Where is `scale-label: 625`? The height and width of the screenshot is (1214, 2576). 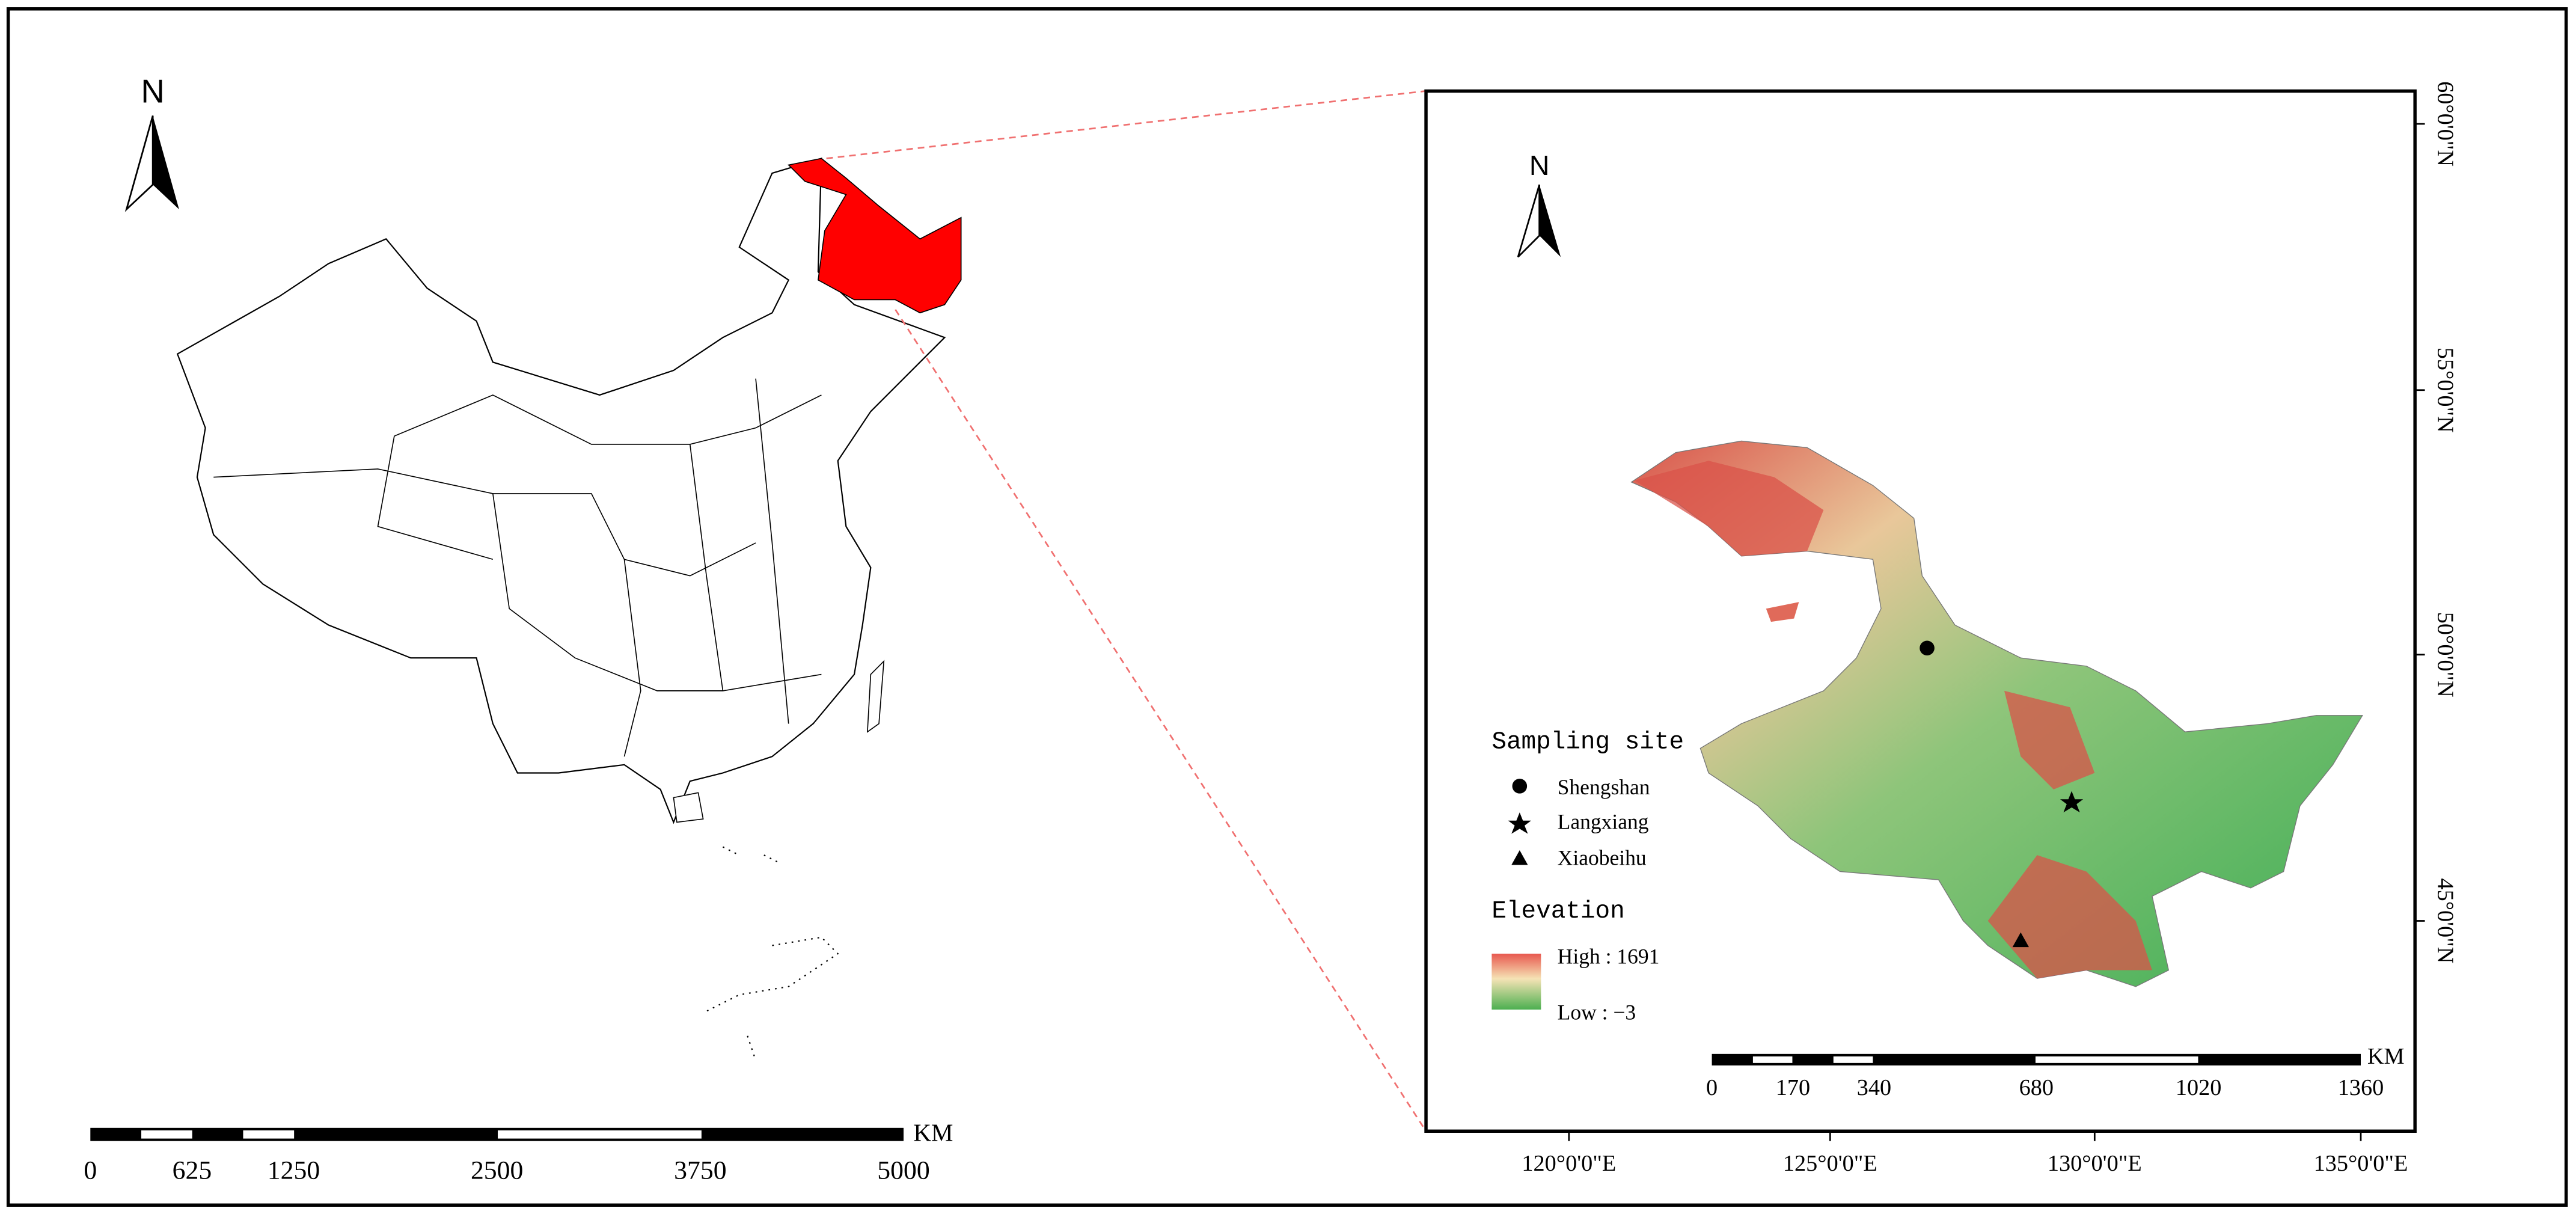 scale-label: 625 is located at coordinates (192, 1170).